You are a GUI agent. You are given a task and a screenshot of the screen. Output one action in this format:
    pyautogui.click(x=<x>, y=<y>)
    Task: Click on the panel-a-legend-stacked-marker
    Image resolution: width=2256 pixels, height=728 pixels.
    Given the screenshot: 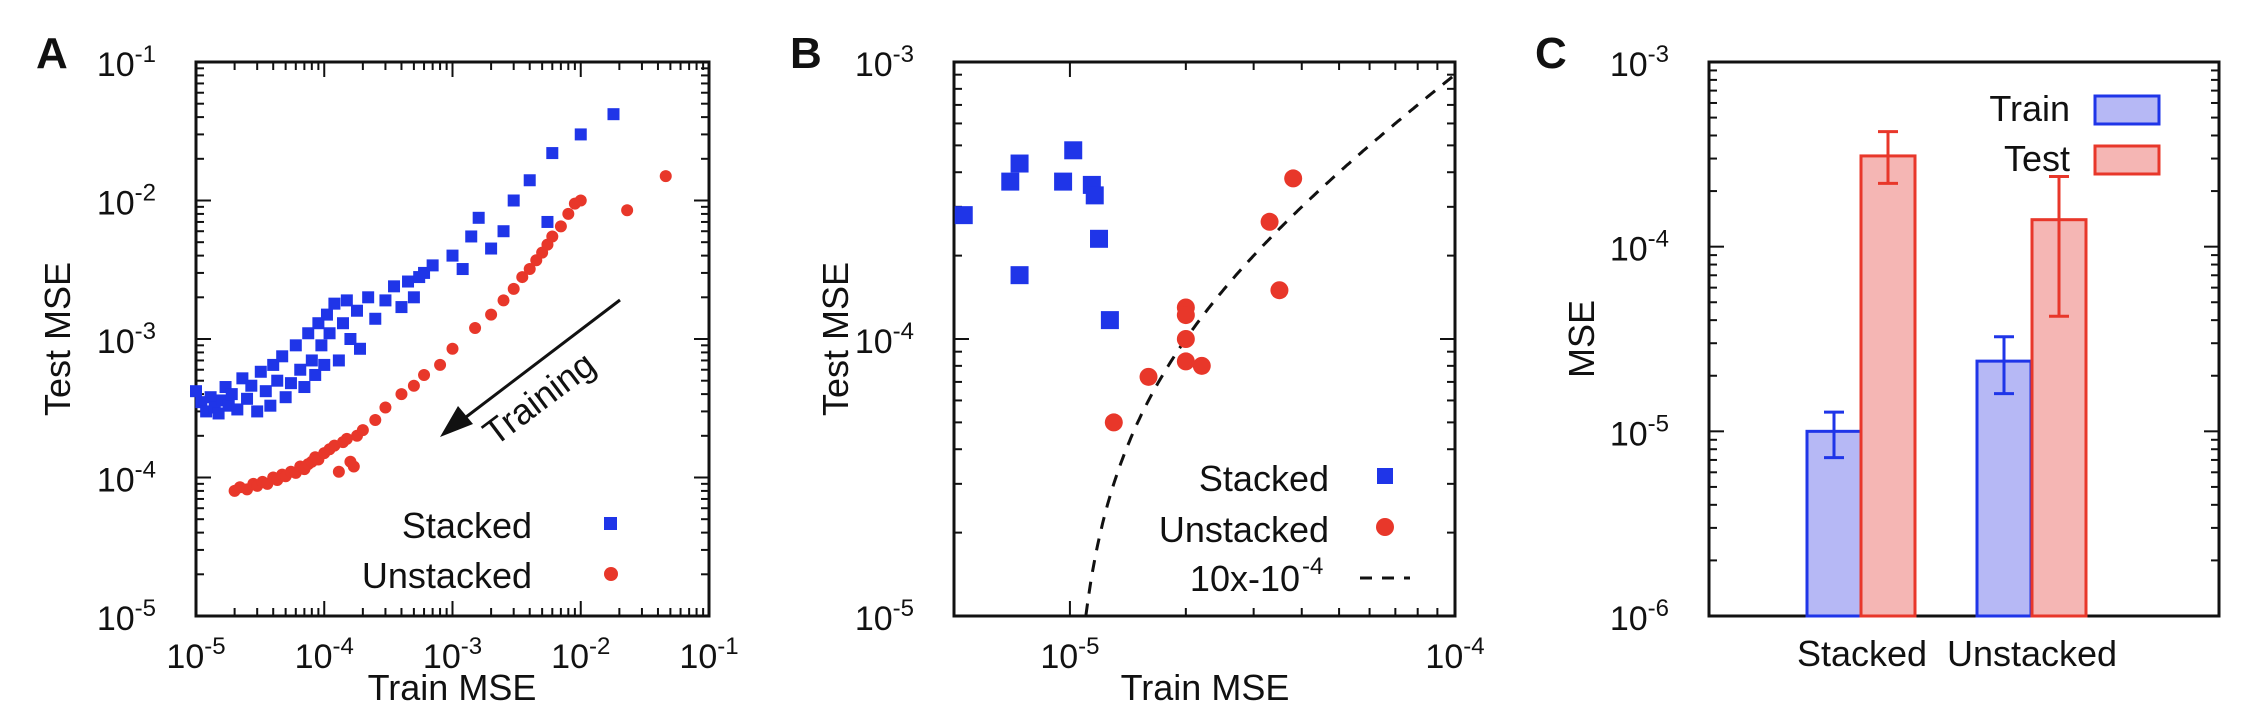 What is the action you would take?
    pyautogui.click(x=610, y=523)
    